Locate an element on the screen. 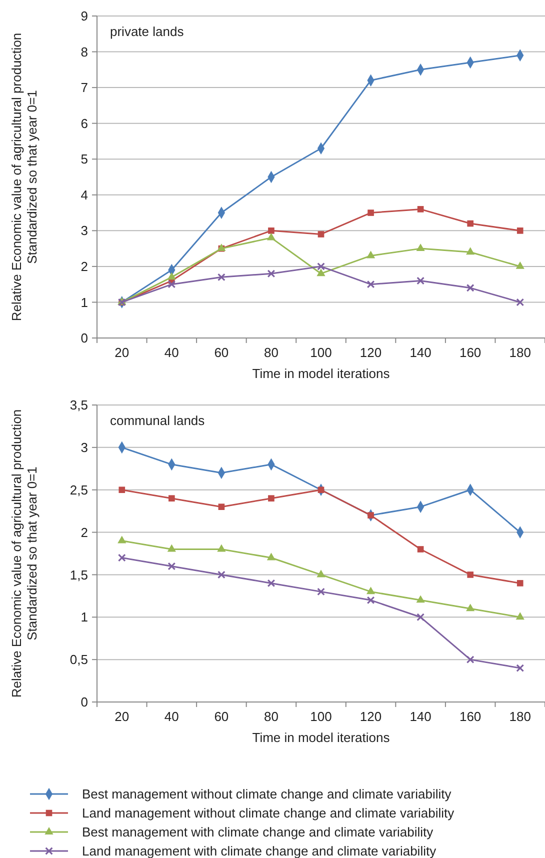  y-tick-label: 8 is located at coordinates (84, 52).